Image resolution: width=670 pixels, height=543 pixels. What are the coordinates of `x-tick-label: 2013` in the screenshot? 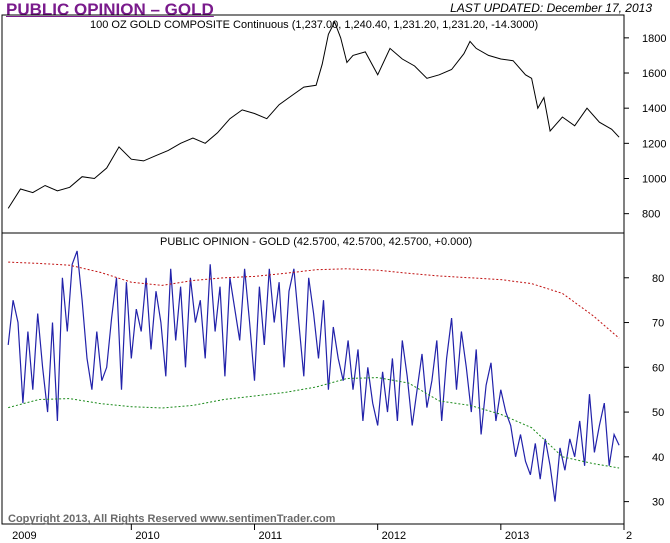 It's located at (517, 536).